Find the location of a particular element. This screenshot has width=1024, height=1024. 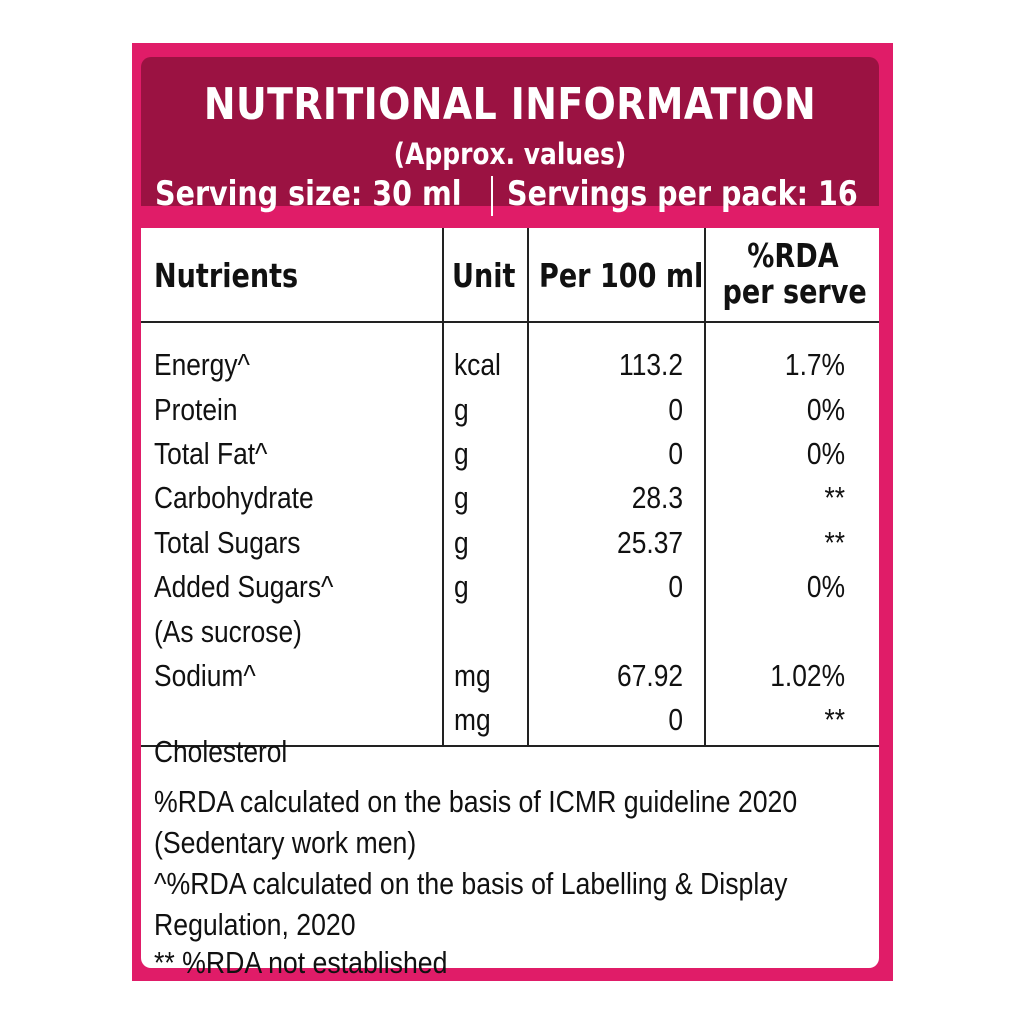

column-header-rda: %RDA is located at coordinates (793, 255).